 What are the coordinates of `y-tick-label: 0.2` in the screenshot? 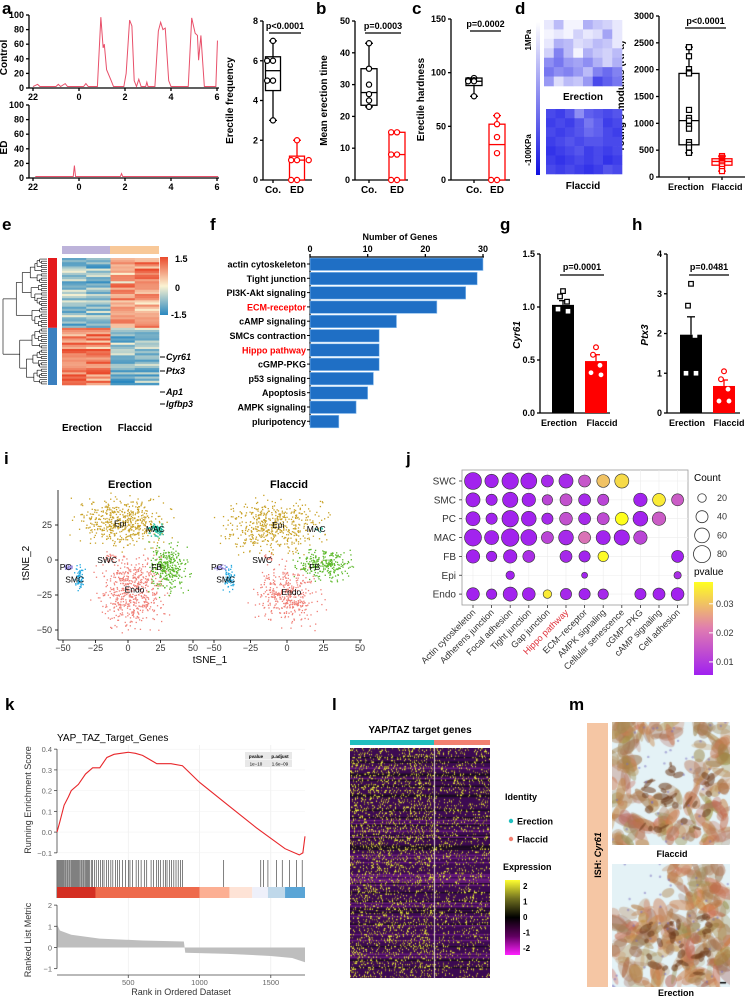 It's located at (47, 791).